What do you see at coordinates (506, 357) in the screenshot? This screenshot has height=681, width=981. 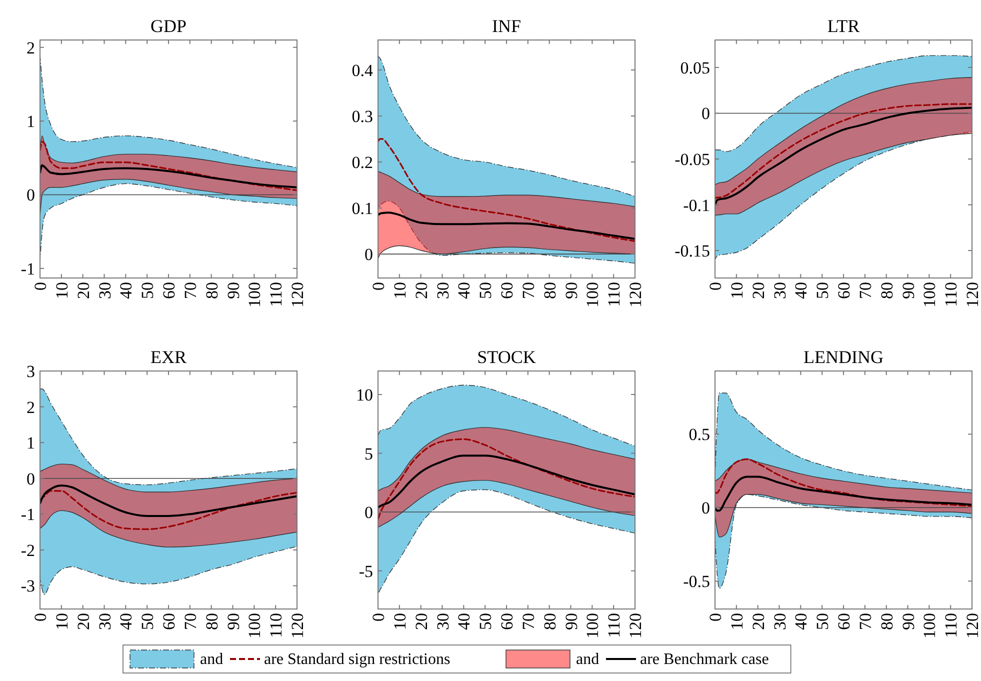 I see `chart-title: STOCK` at bounding box center [506, 357].